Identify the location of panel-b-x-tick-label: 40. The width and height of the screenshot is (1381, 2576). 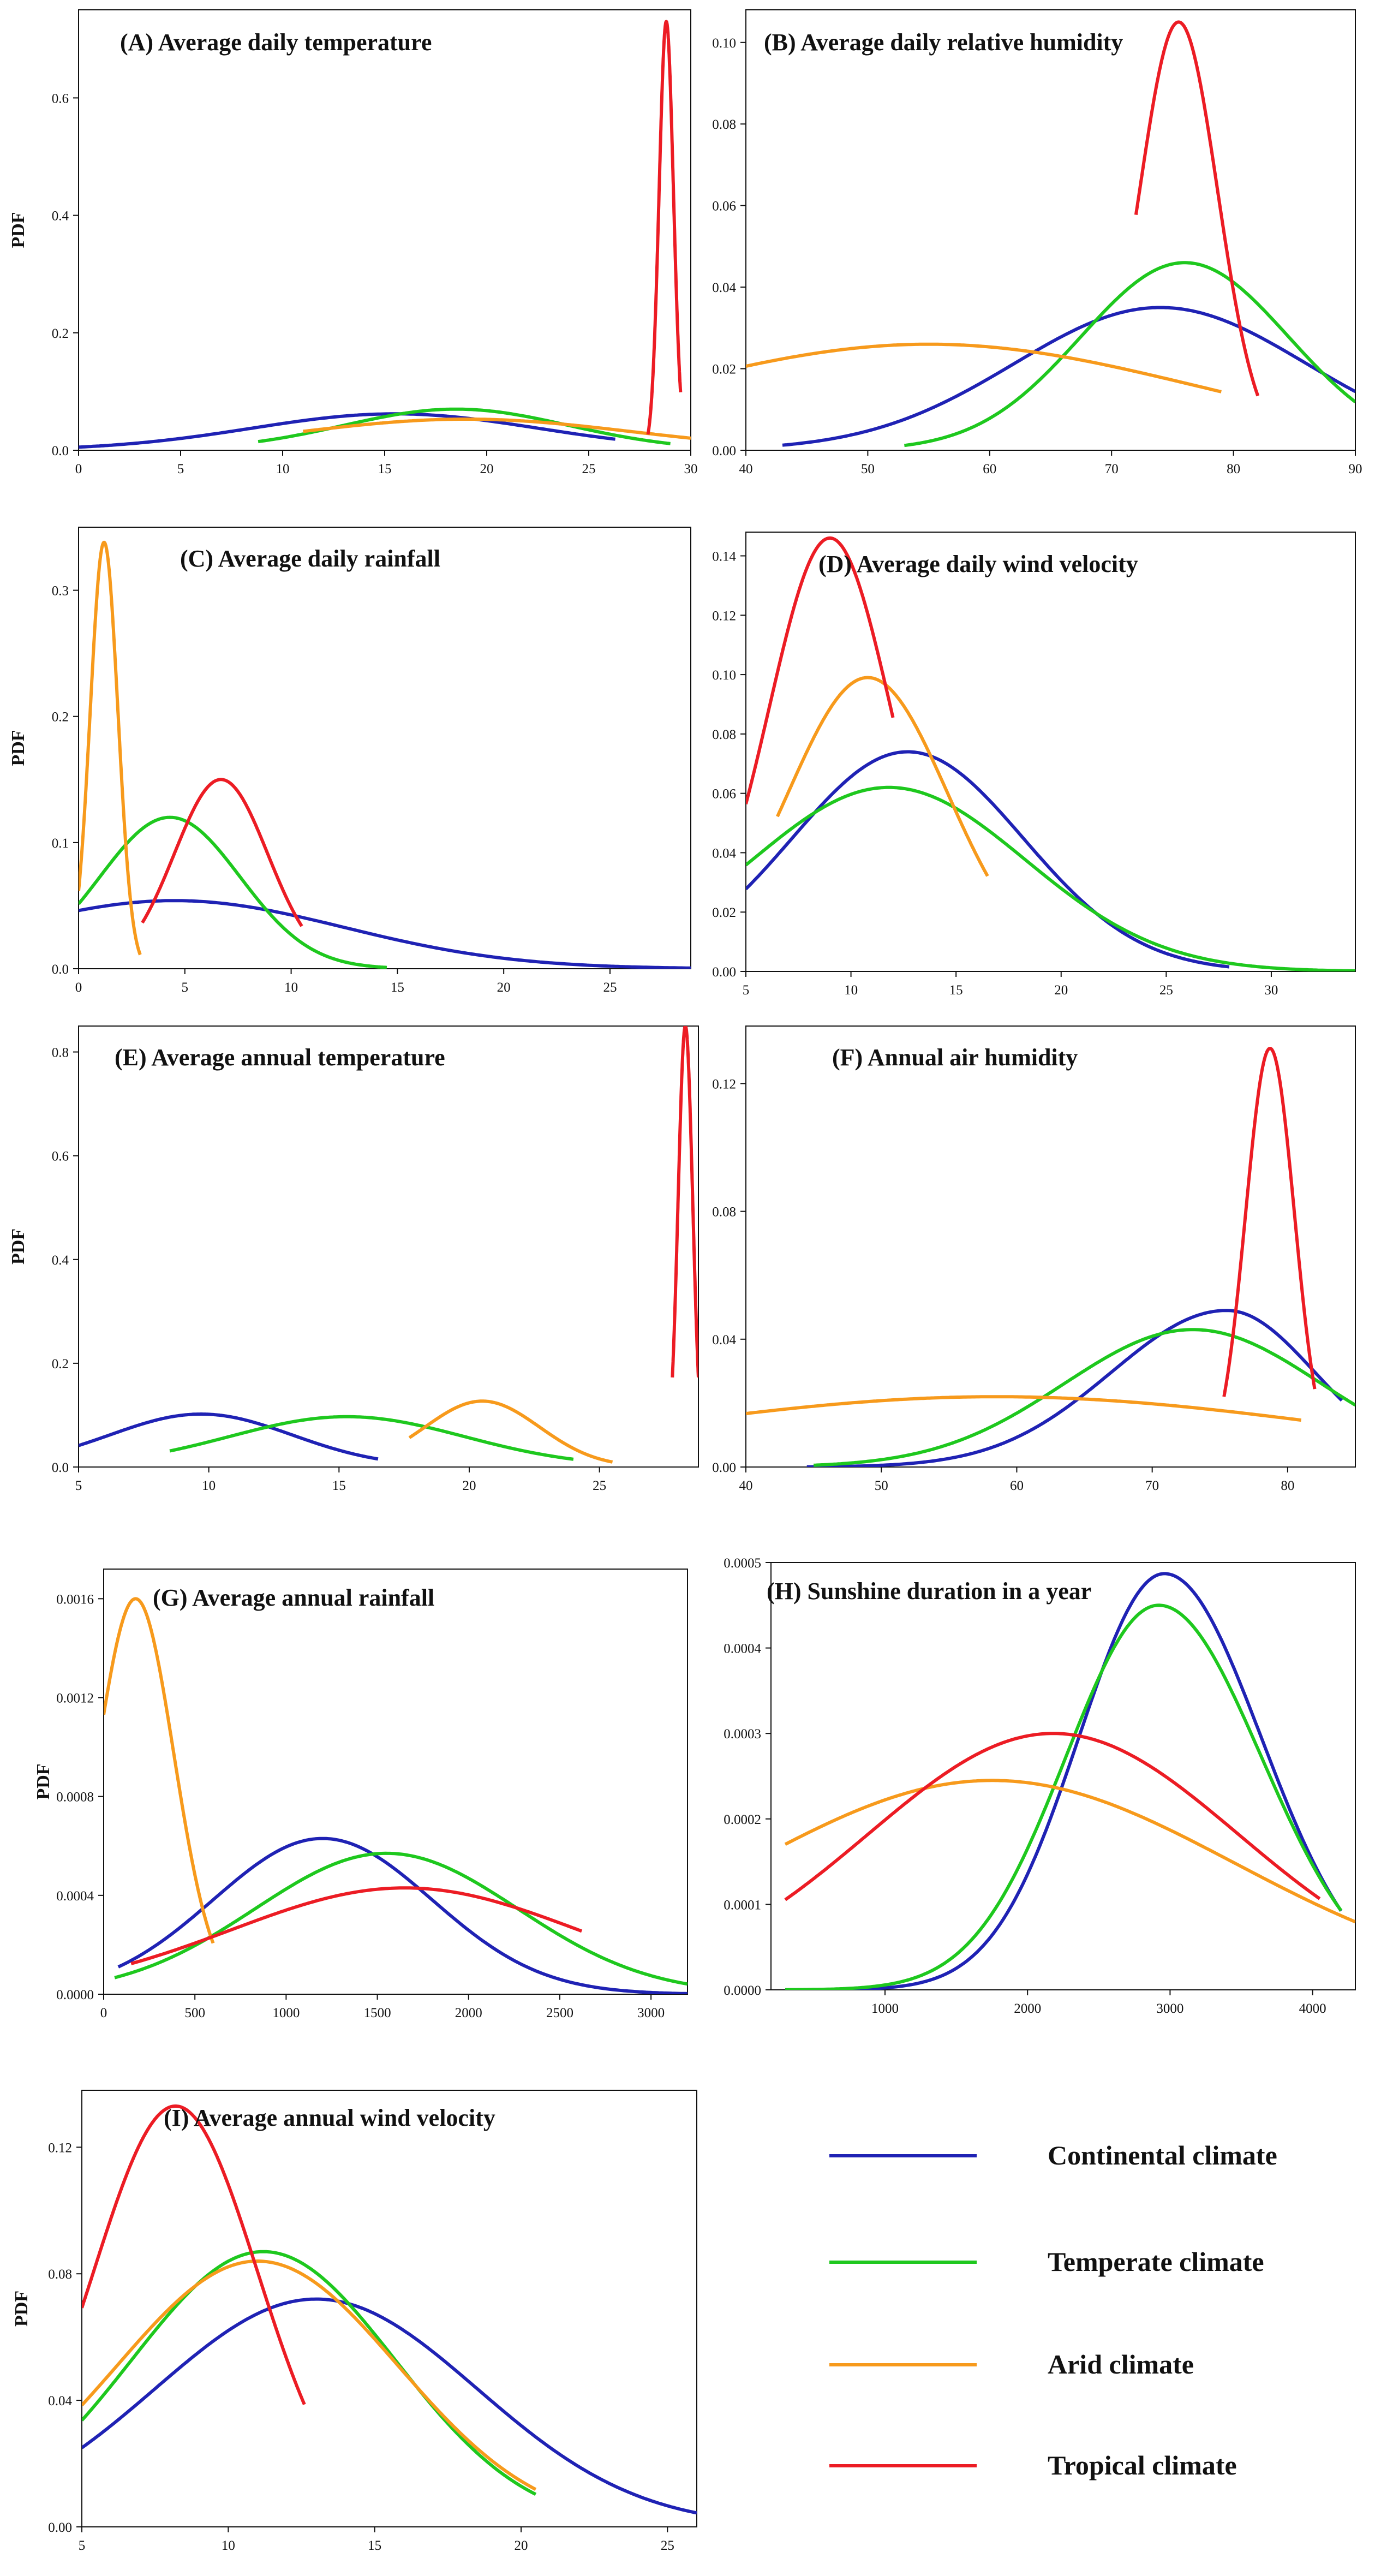
(746, 469).